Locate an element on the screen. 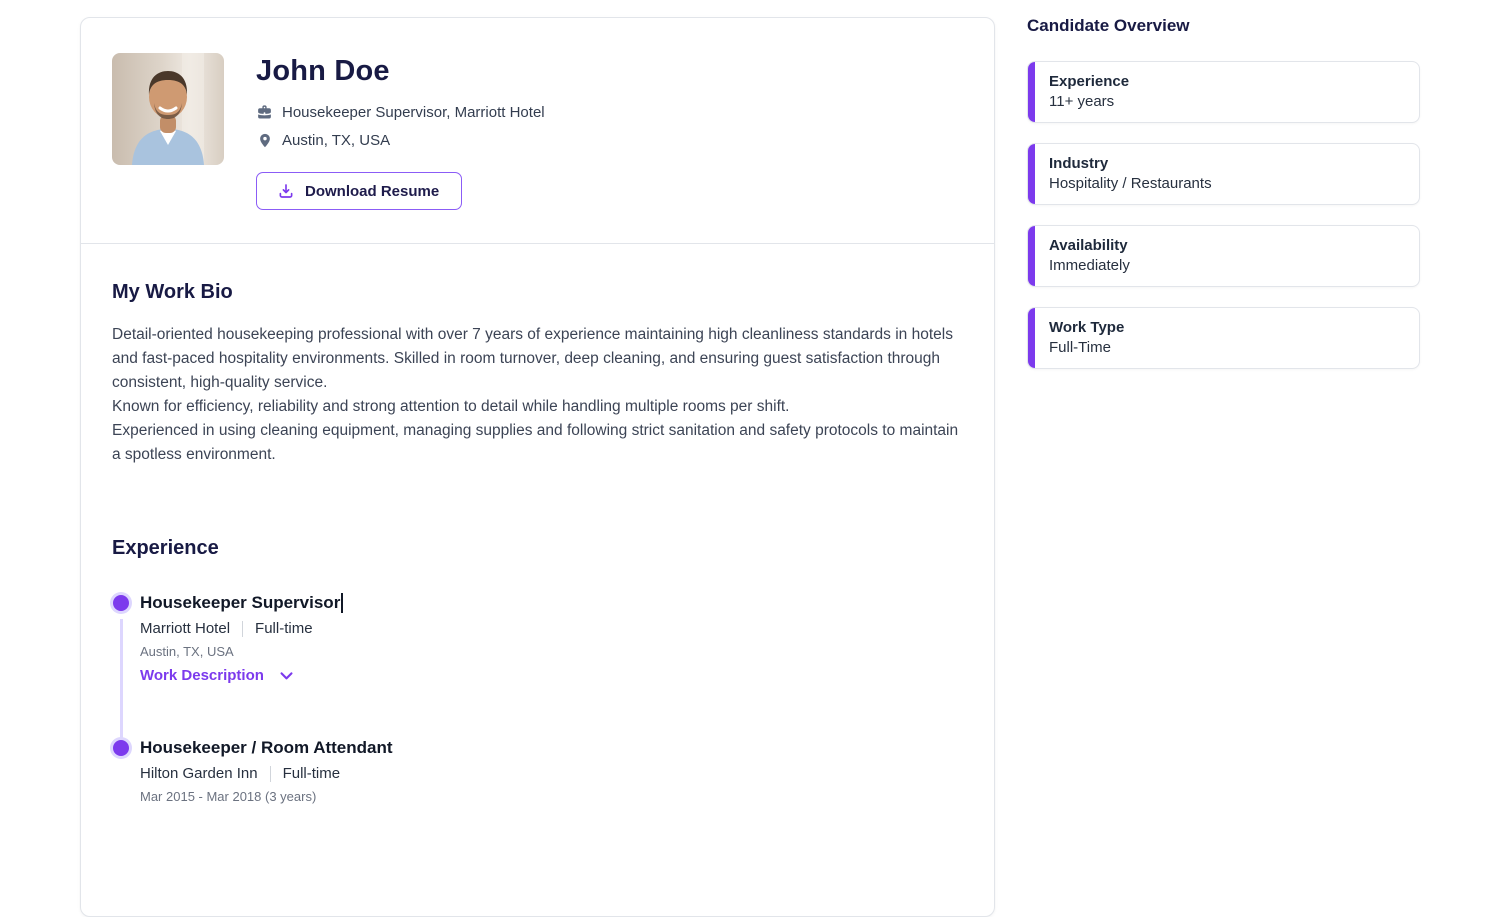  candidate-name: John Doe is located at coordinates (323, 71).